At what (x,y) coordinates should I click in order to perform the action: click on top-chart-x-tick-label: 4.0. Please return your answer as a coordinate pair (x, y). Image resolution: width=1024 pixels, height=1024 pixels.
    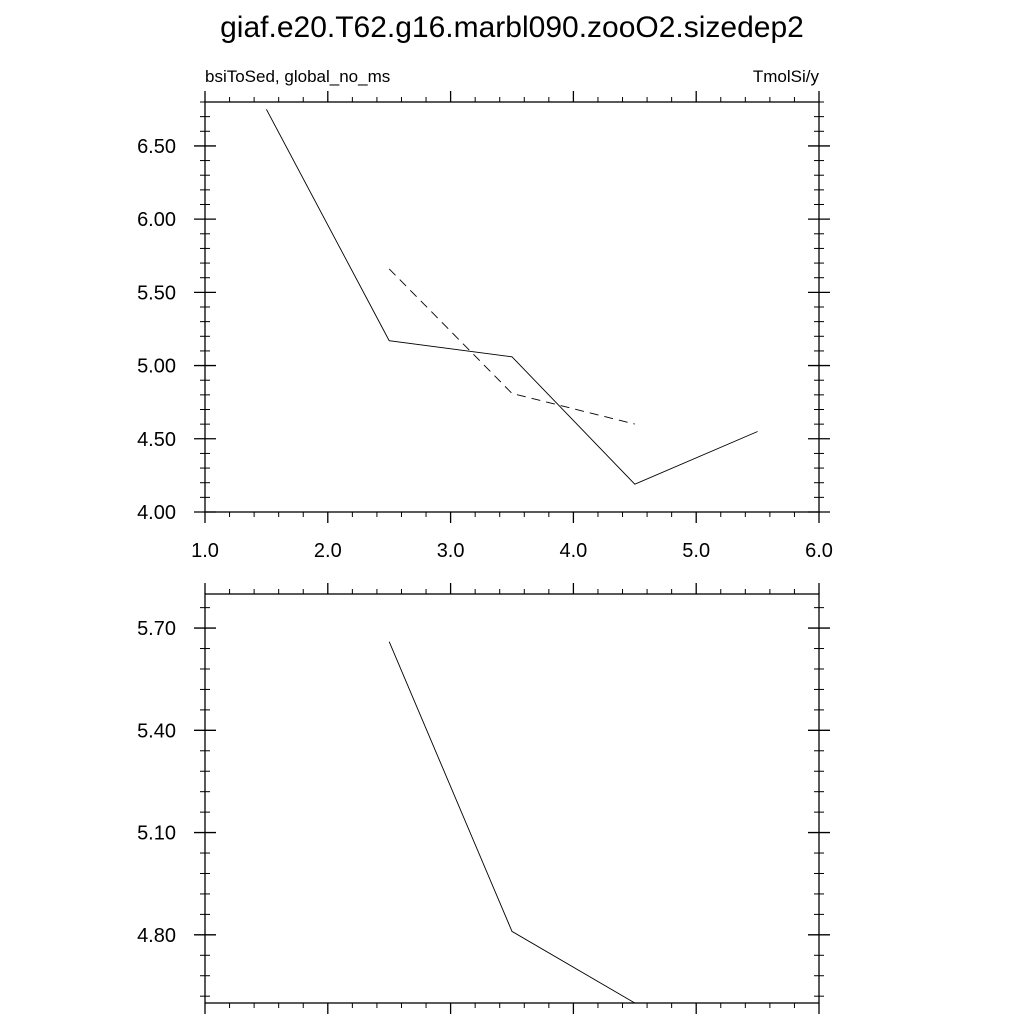
    Looking at the image, I should click on (573, 551).